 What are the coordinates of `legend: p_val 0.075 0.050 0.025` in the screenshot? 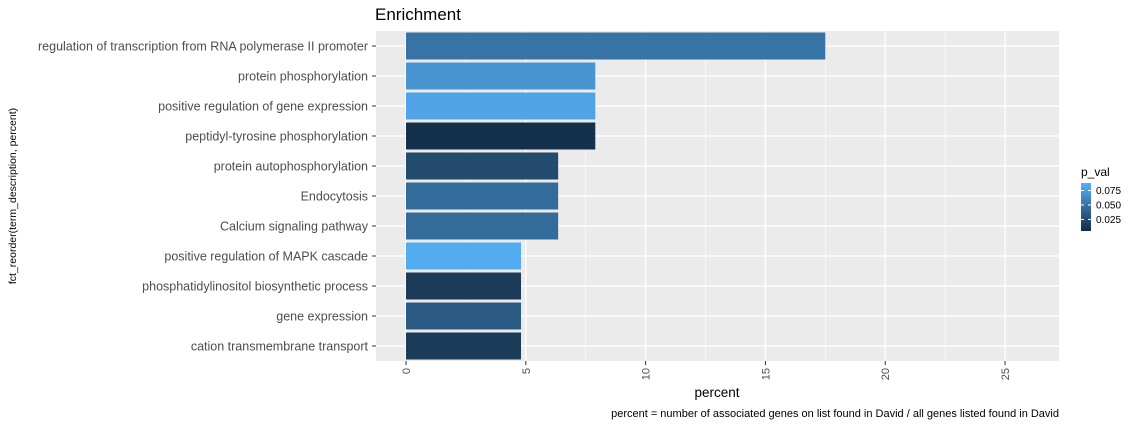 It's located at (1101, 198).